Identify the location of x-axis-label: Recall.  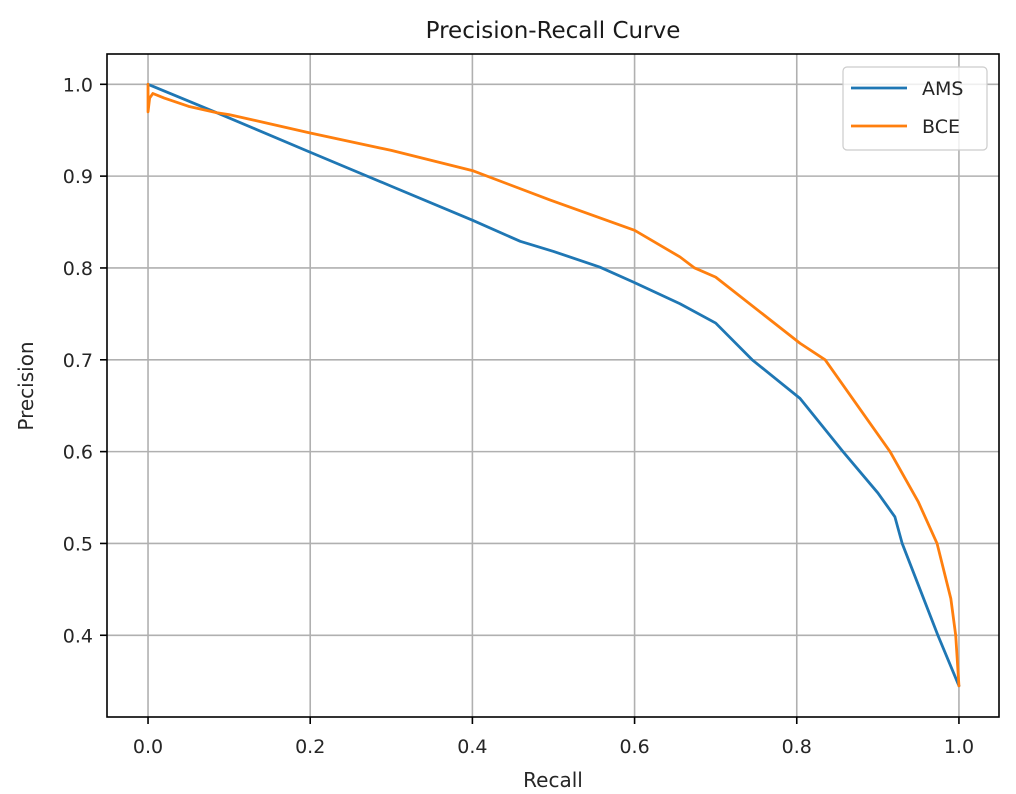
(553, 780).